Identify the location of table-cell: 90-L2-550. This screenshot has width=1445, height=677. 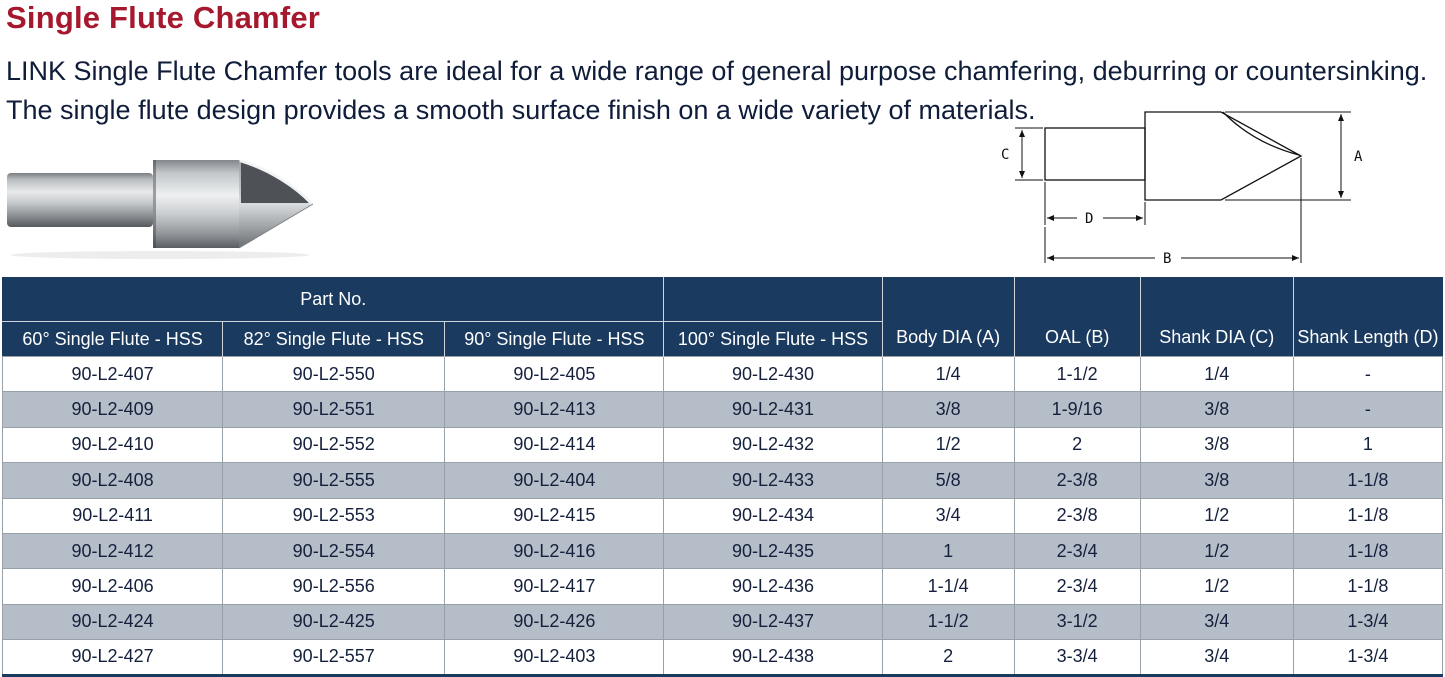
(334, 374).